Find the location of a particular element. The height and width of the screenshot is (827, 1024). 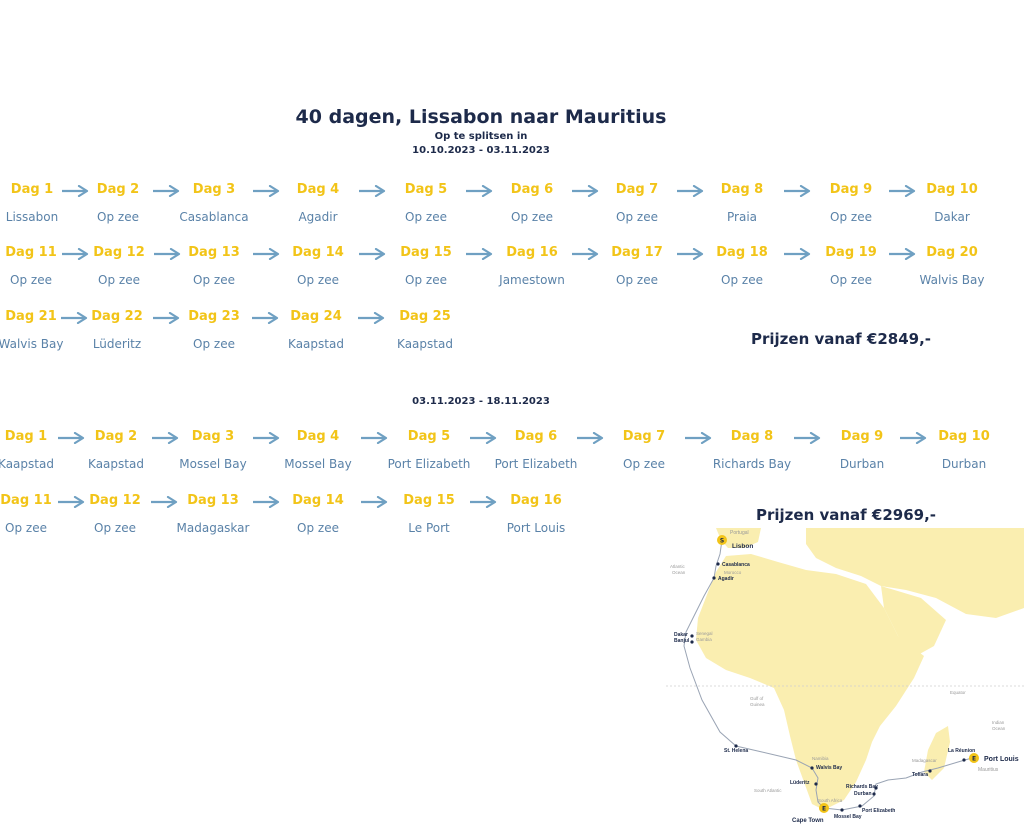

port-dot-reunion is located at coordinates (964, 760).